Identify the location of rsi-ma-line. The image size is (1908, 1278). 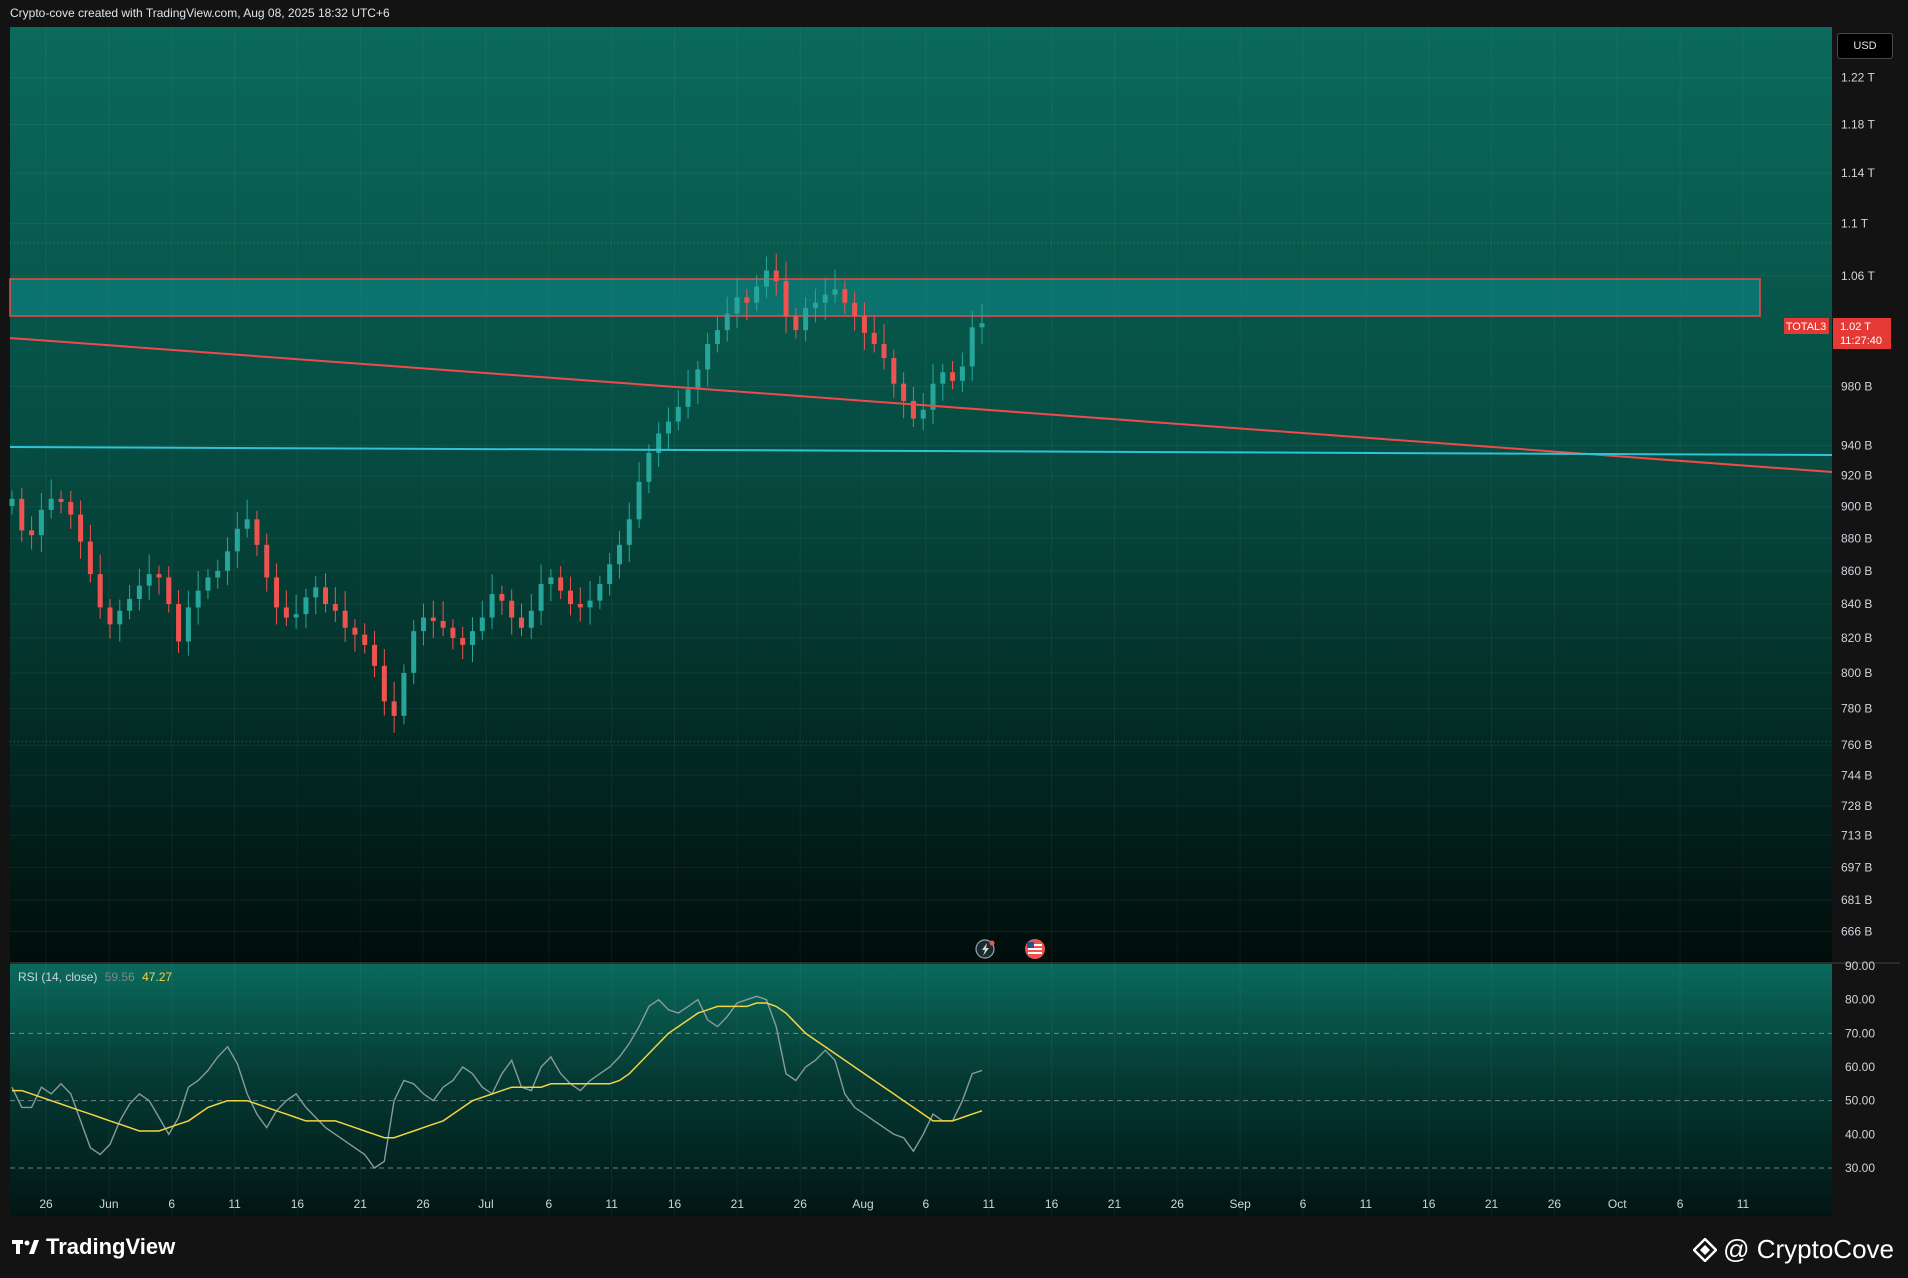
(497, 1070).